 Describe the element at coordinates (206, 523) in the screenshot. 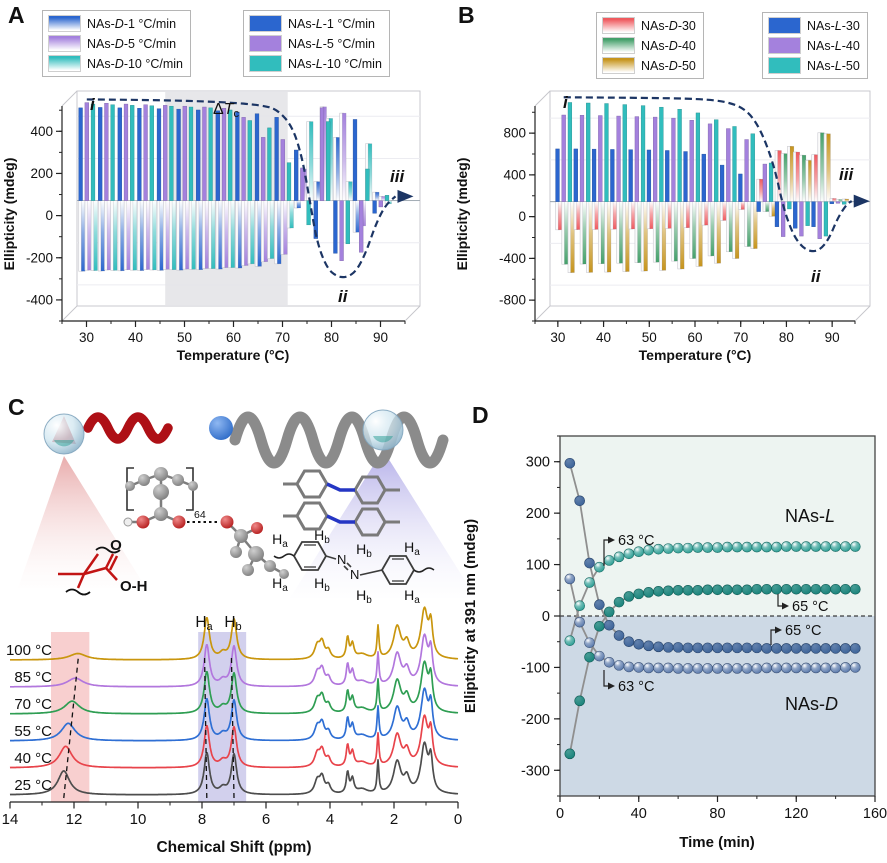

I see `ball-stick-structure: 64` at that location.